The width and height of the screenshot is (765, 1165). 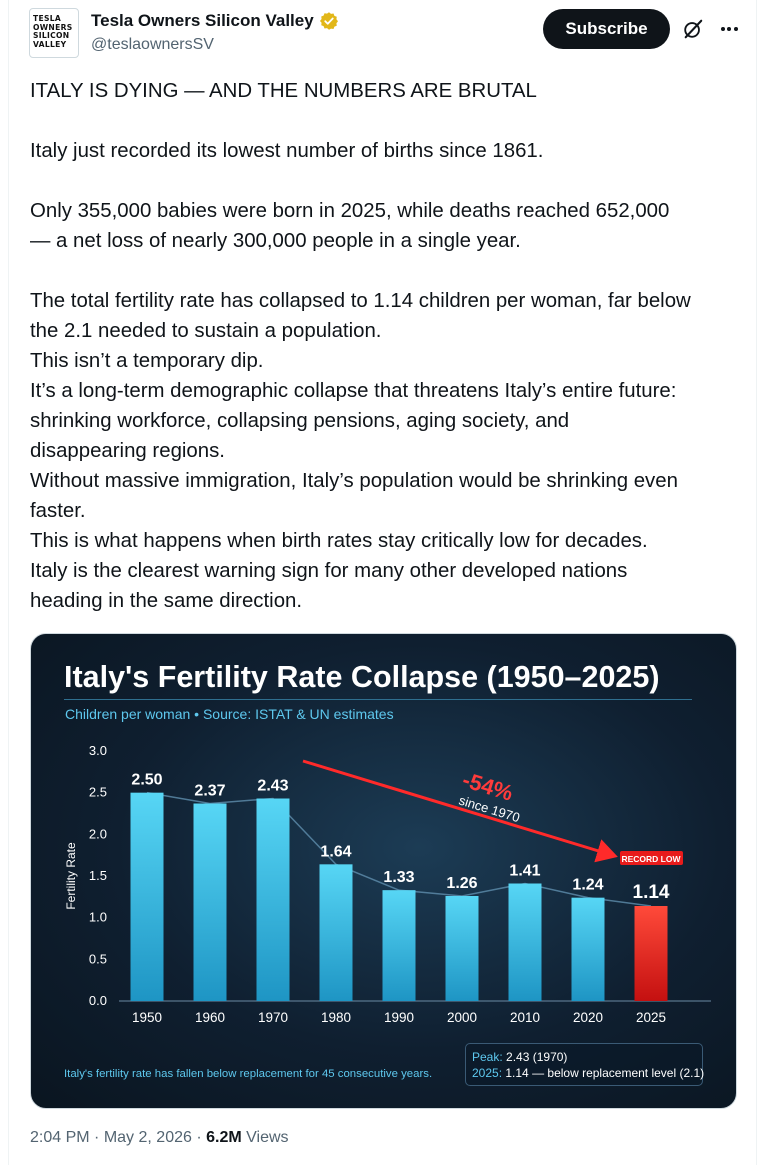 What do you see at coordinates (587, 885) in the screenshot?
I see `bar-value-label: 1.24` at bounding box center [587, 885].